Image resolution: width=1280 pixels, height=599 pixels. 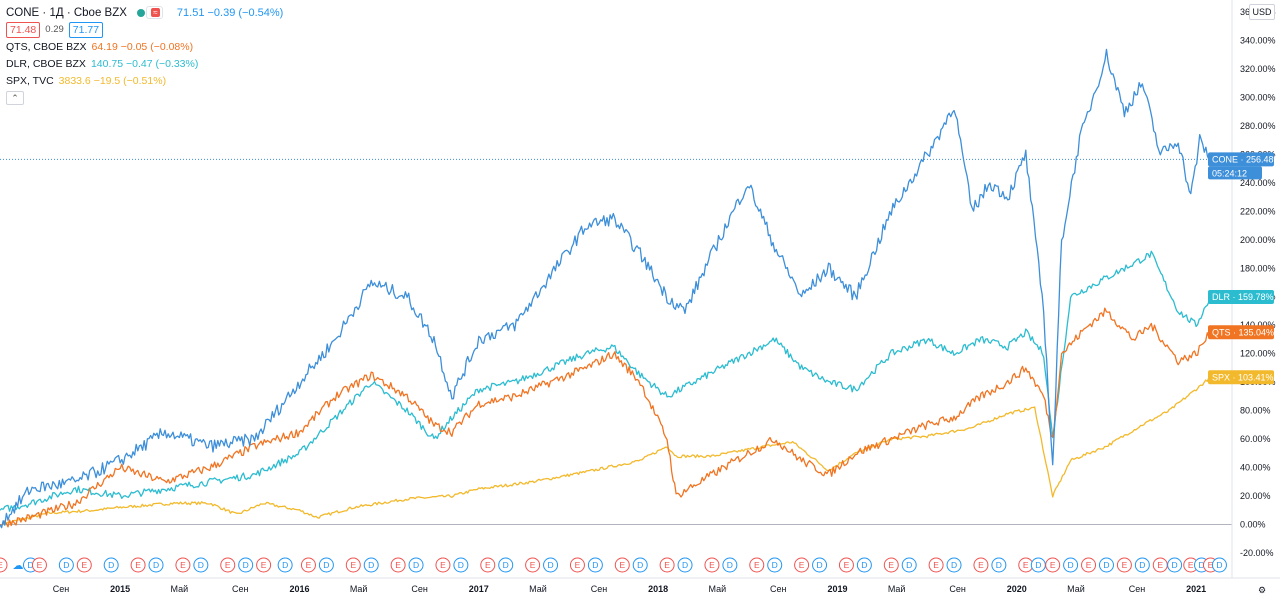 What do you see at coordinates (1017, 589) in the screenshot?
I see `x-tick-label: 2020` at bounding box center [1017, 589].